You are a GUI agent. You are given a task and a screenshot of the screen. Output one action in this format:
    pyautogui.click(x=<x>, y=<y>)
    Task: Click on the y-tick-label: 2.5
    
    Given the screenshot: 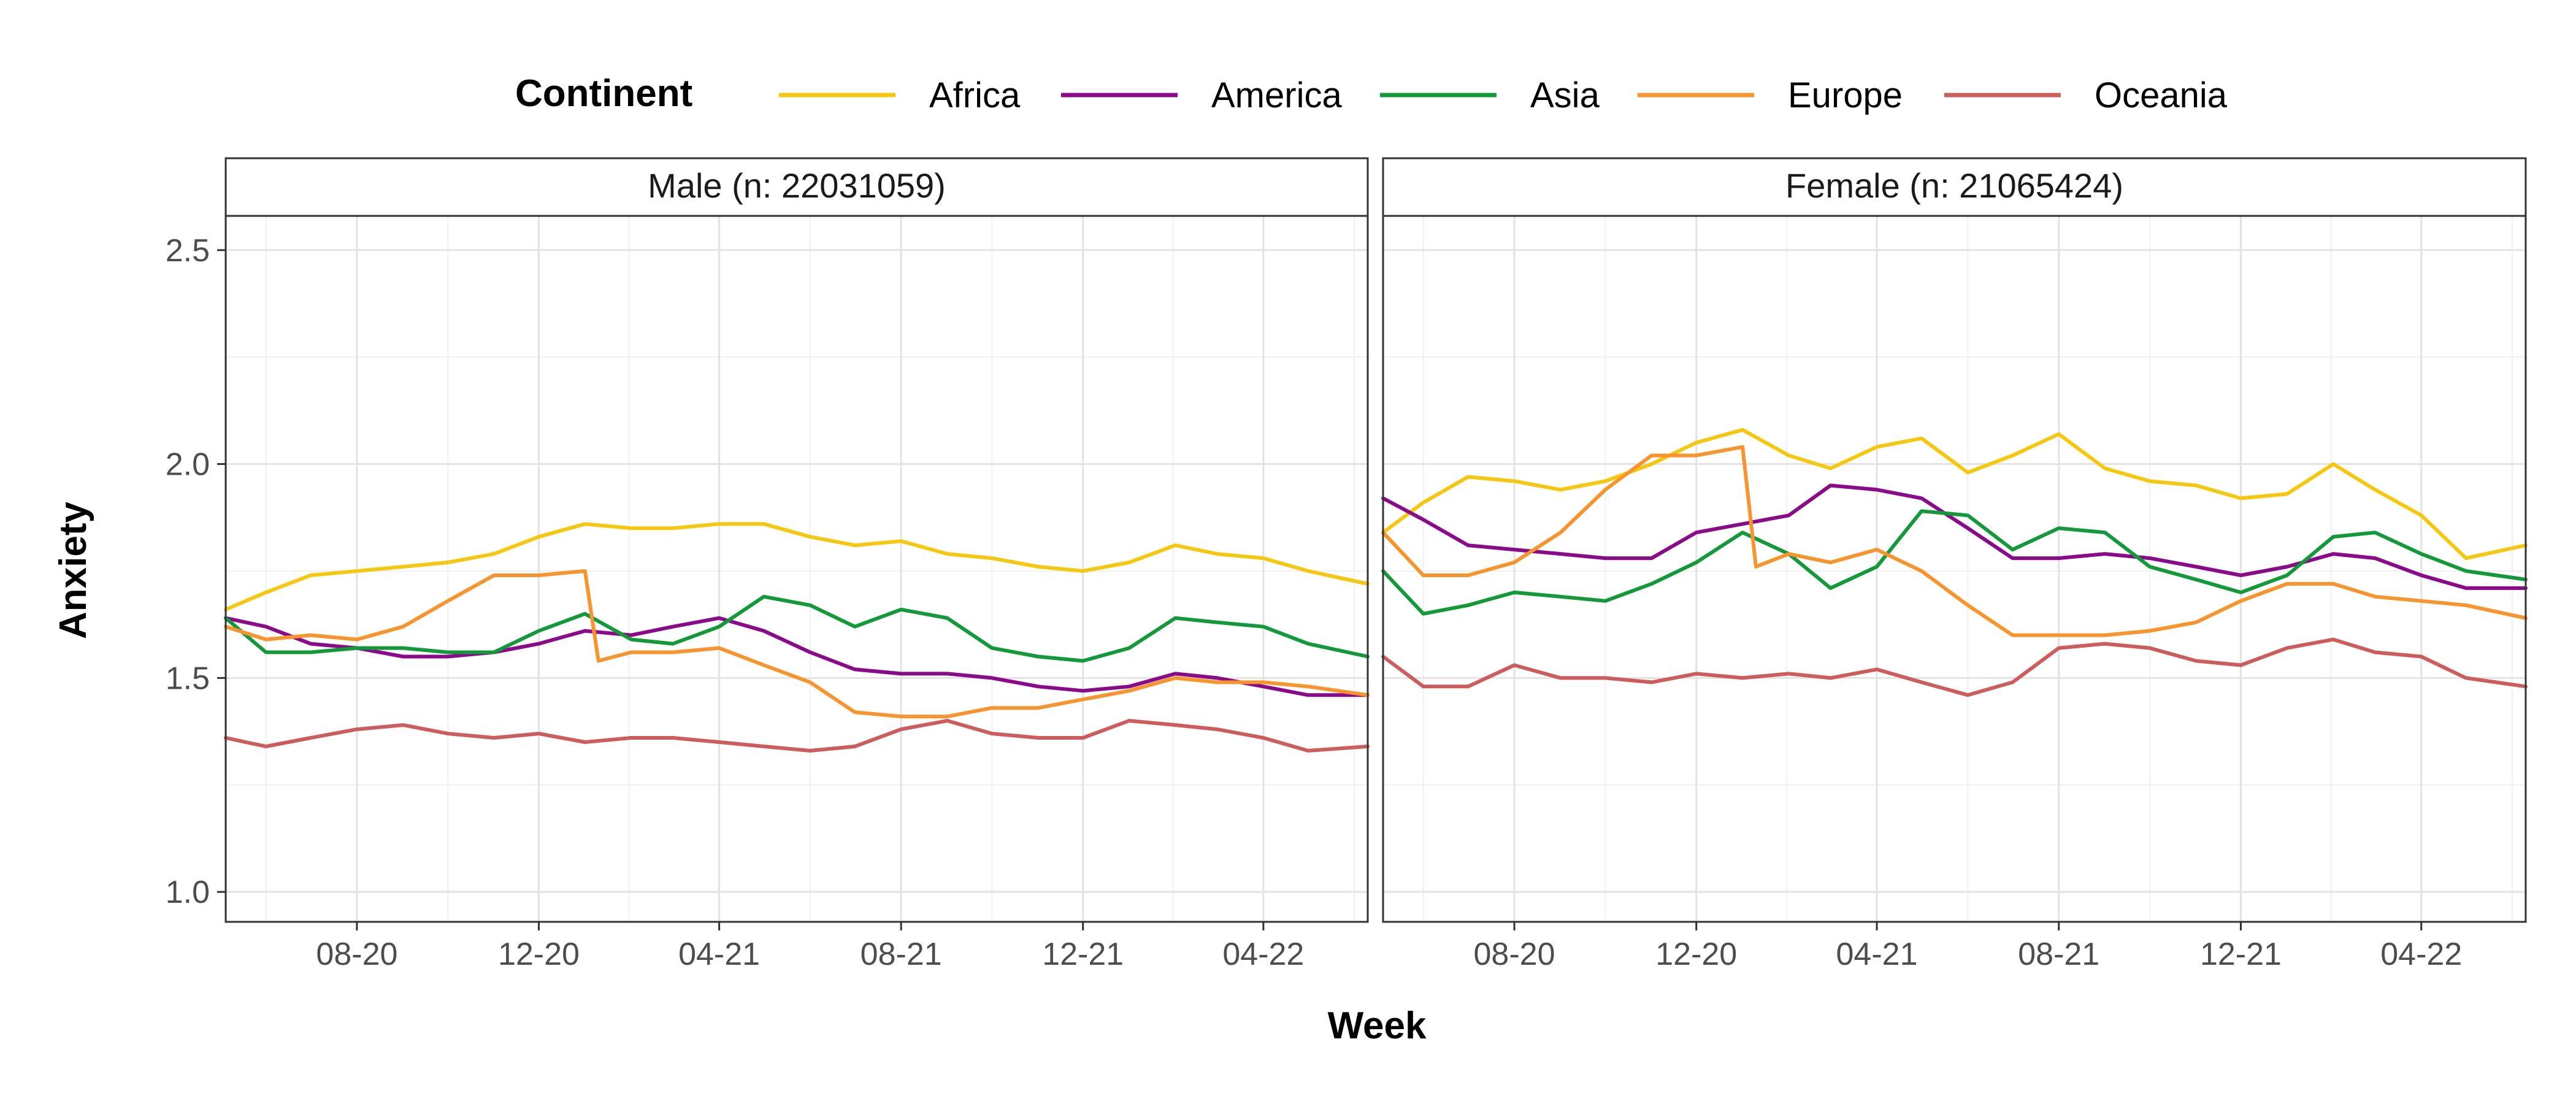 What is the action you would take?
    pyautogui.click(x=188, y=251)
    